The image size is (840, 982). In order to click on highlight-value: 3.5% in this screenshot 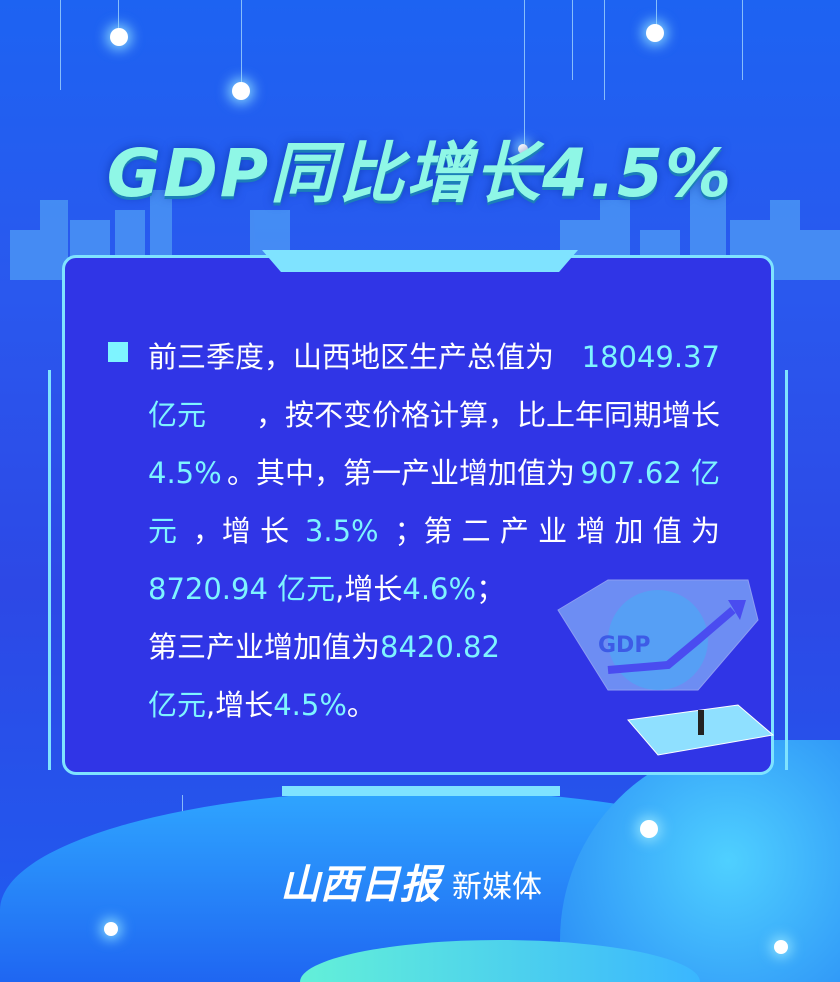, I will do `click(341, 531)`.